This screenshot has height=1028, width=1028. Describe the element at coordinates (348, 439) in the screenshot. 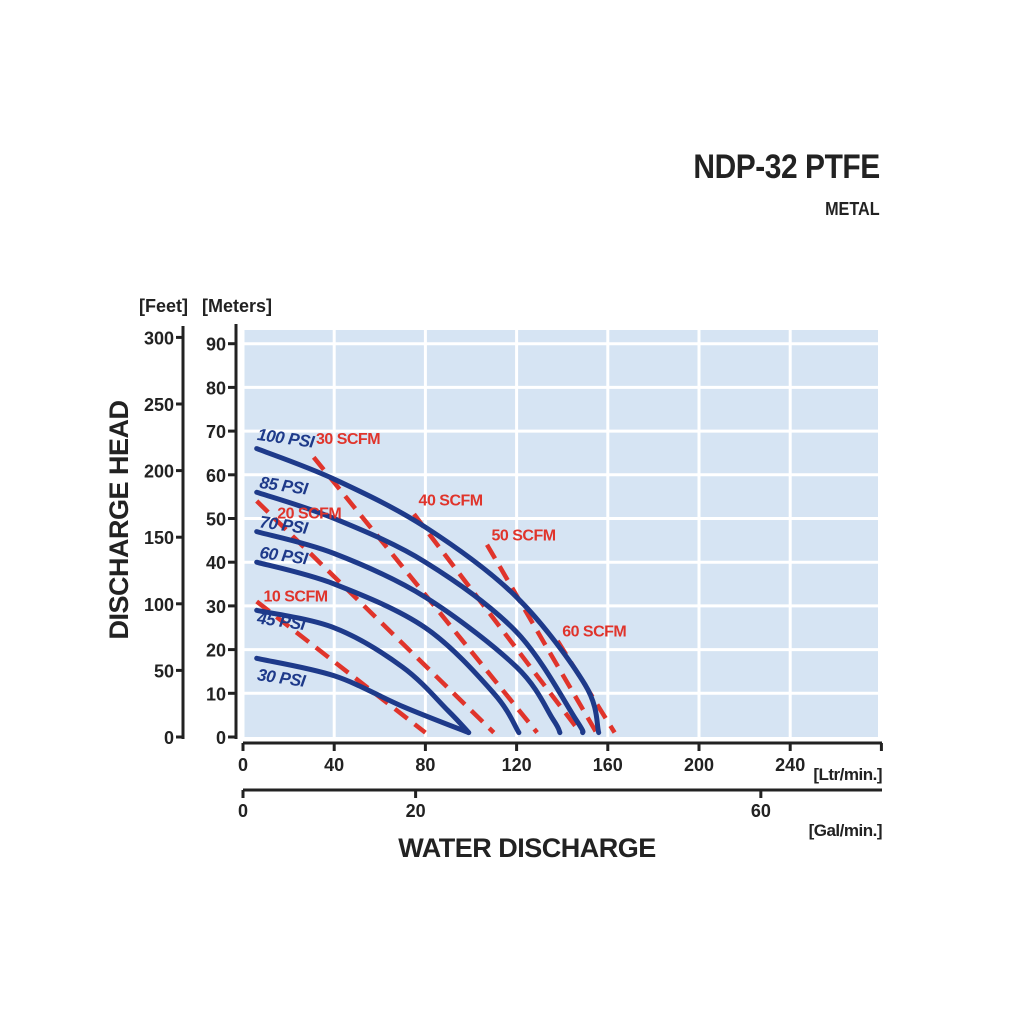

I see `scfm-label: 30 SCFM` at that location.